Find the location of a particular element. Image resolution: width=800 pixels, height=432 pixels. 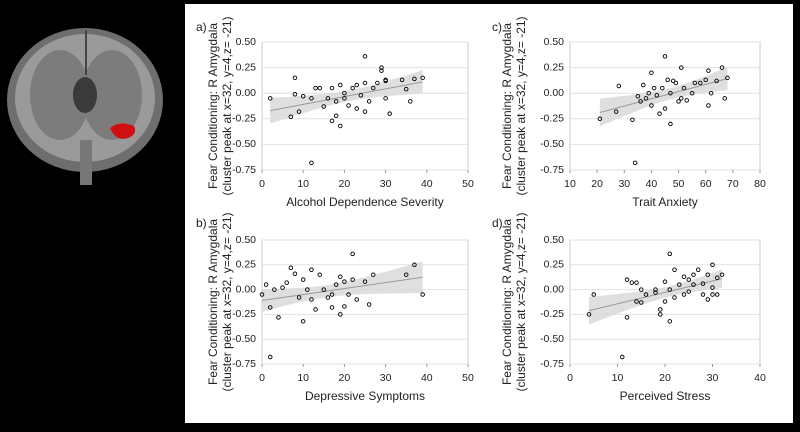

x-axis-label: Perceived Stress is located at coordinates (665, 396).